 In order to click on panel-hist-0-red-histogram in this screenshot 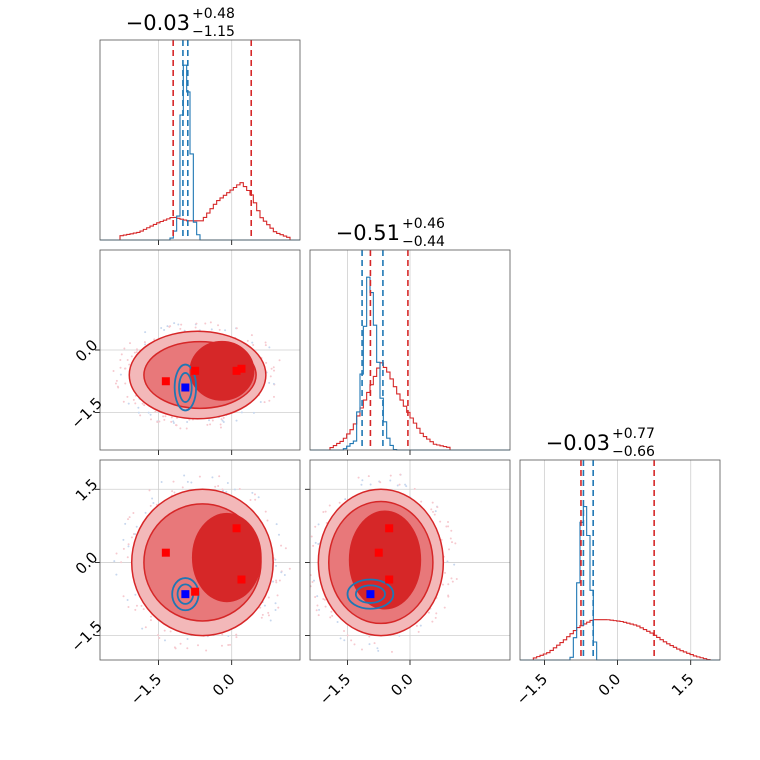, I will do `click(200, 211)`.